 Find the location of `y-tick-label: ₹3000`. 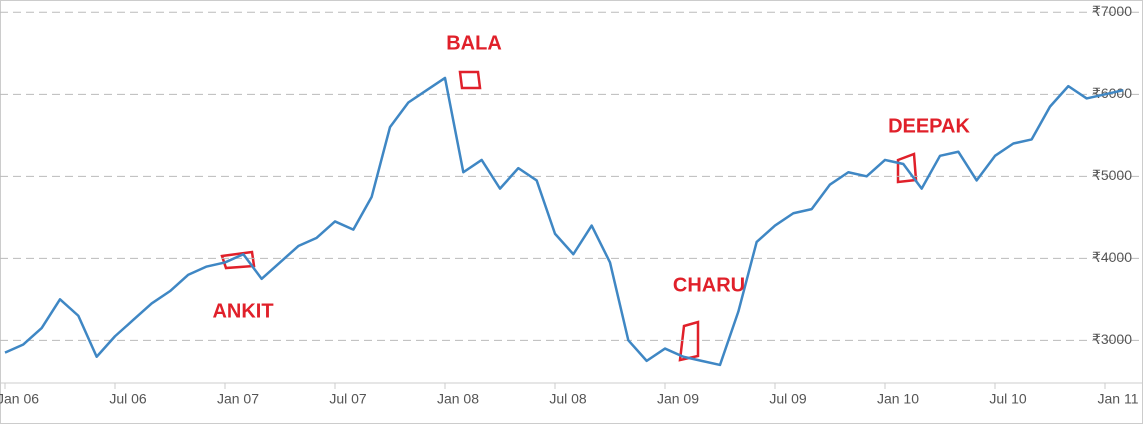

y-tick-label: ₹3000 is located at coordinates (1112, 339).